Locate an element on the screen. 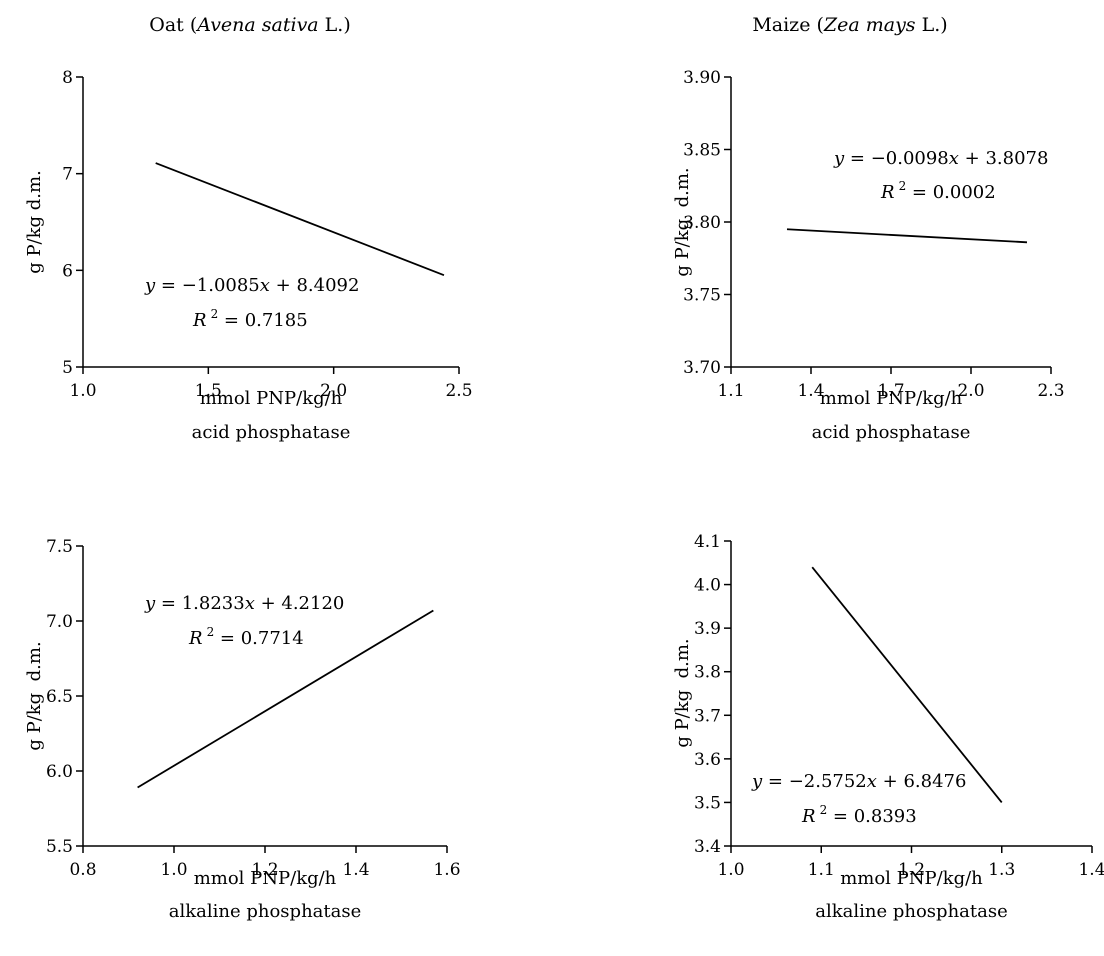 Image resolution: width=1104 pixels, height=956 pixels. oat-alkaline-equation-x: x is located at coordinates (250, 603).